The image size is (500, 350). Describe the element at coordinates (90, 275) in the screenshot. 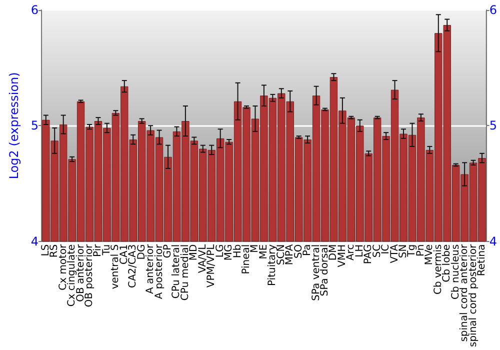

I see `x-tick-label: OB posterior` at that location.